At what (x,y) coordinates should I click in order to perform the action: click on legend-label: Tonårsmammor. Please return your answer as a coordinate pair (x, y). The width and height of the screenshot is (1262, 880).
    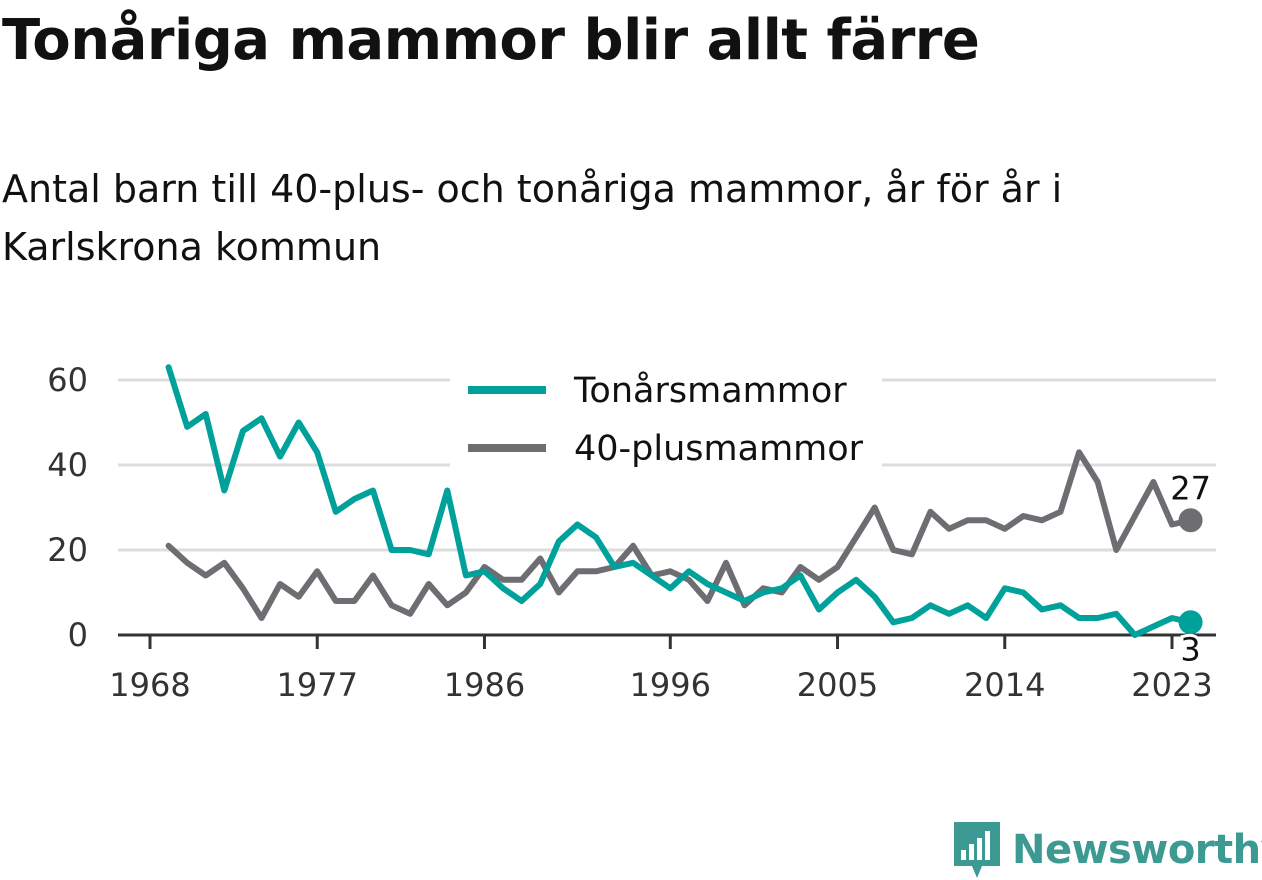
    Looking at the image, I should click on (710, 390).